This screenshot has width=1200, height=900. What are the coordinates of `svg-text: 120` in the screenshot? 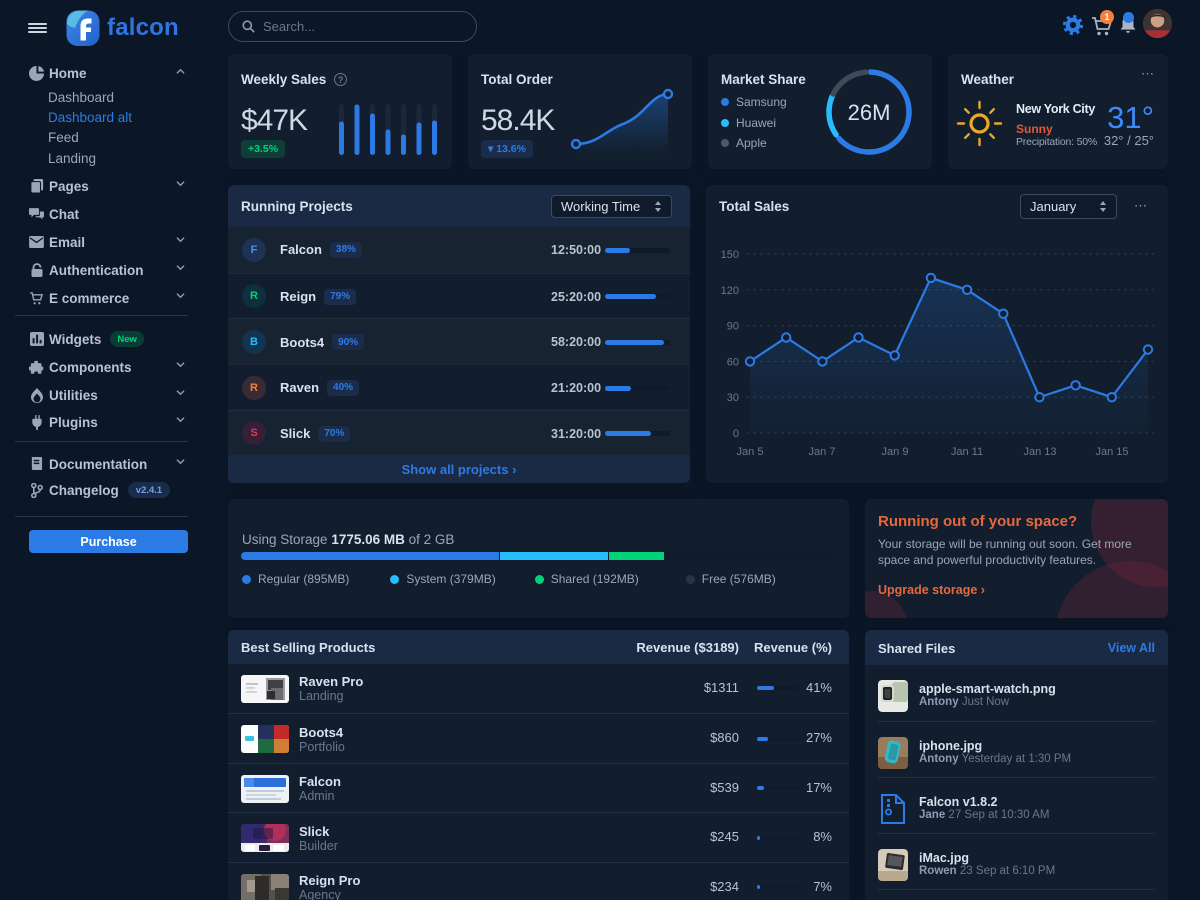 It's located at (730, 291).